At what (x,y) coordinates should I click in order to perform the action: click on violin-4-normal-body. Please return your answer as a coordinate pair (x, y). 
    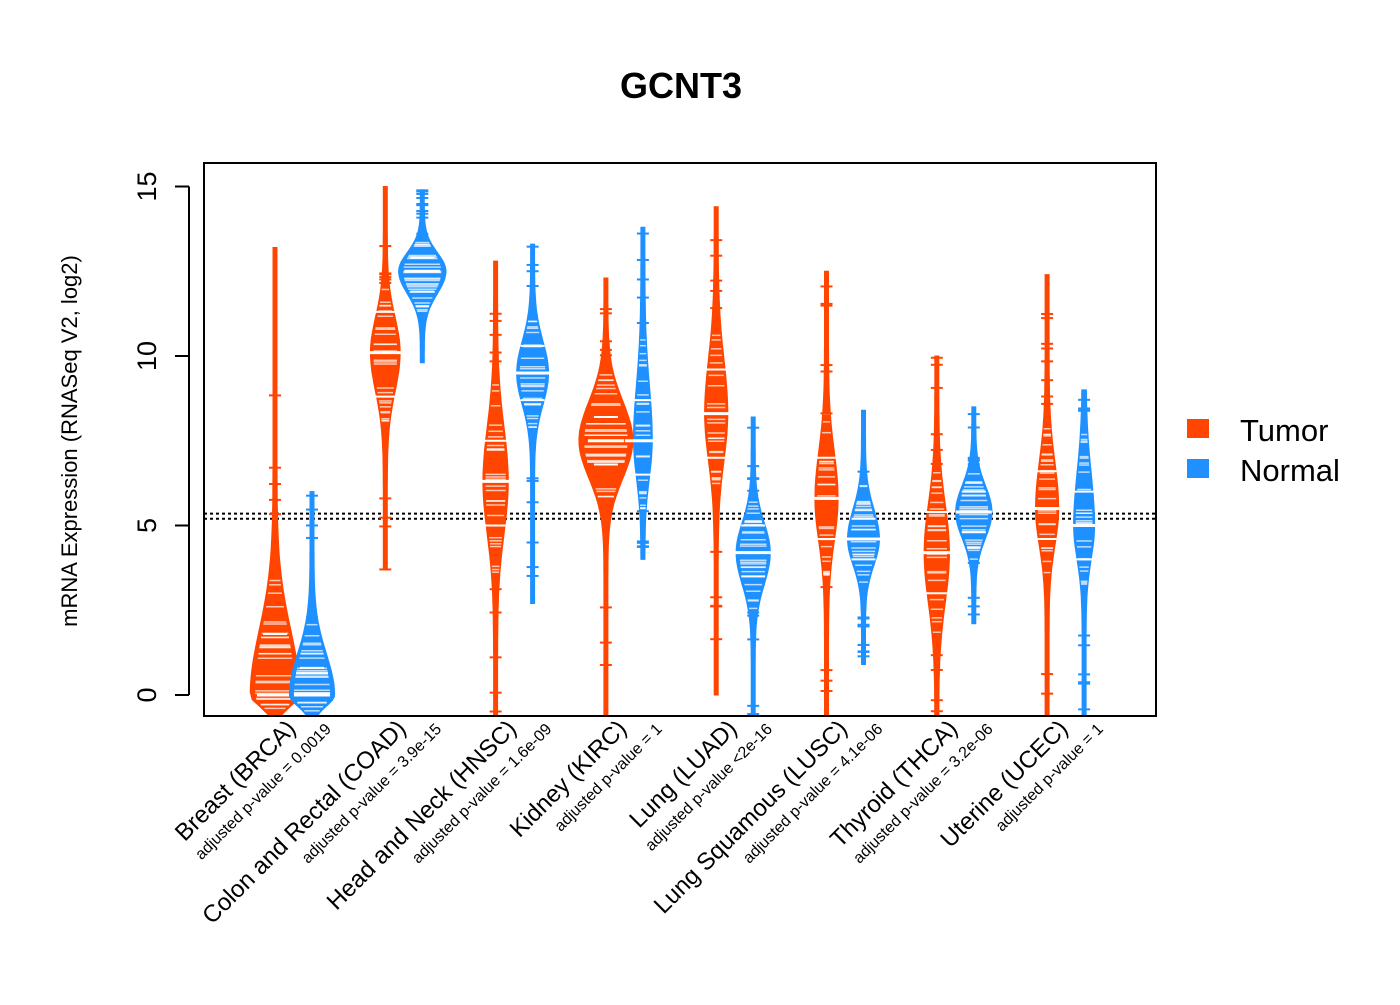
    Looking at the image, I should click on (643, 393).